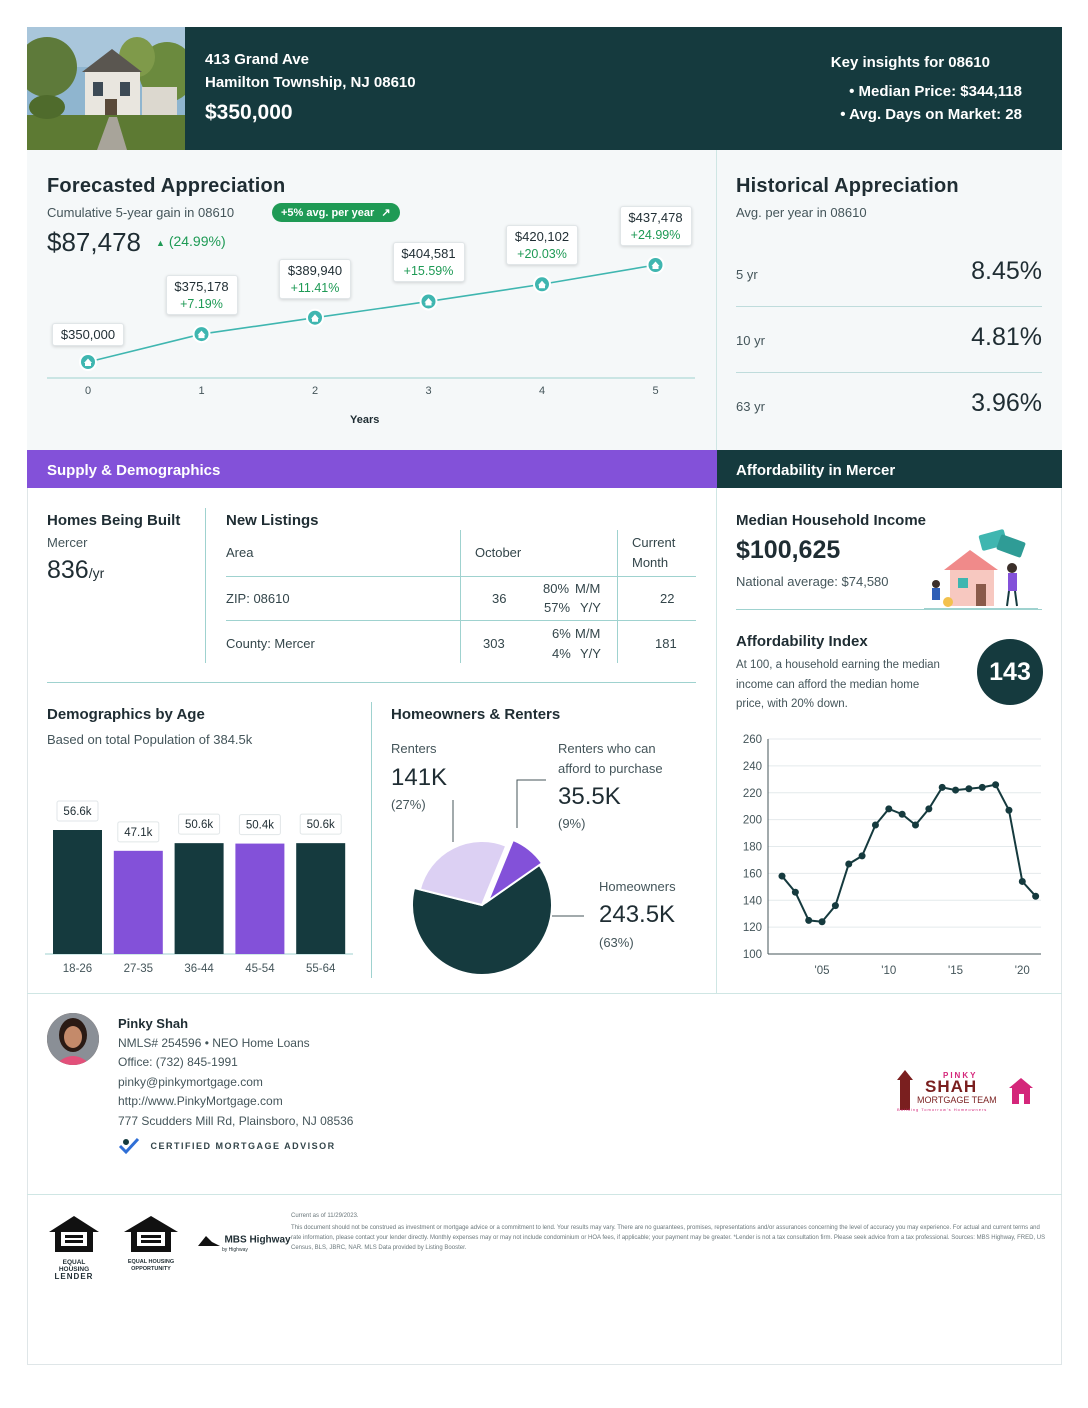 Image resolution: width=1088 pixels, height=1408 pixels. What do you see at coordinates (328, 213) in the screenshot?
I see `pill-label: +5% avg. per year` at bounding box center [328, 213].